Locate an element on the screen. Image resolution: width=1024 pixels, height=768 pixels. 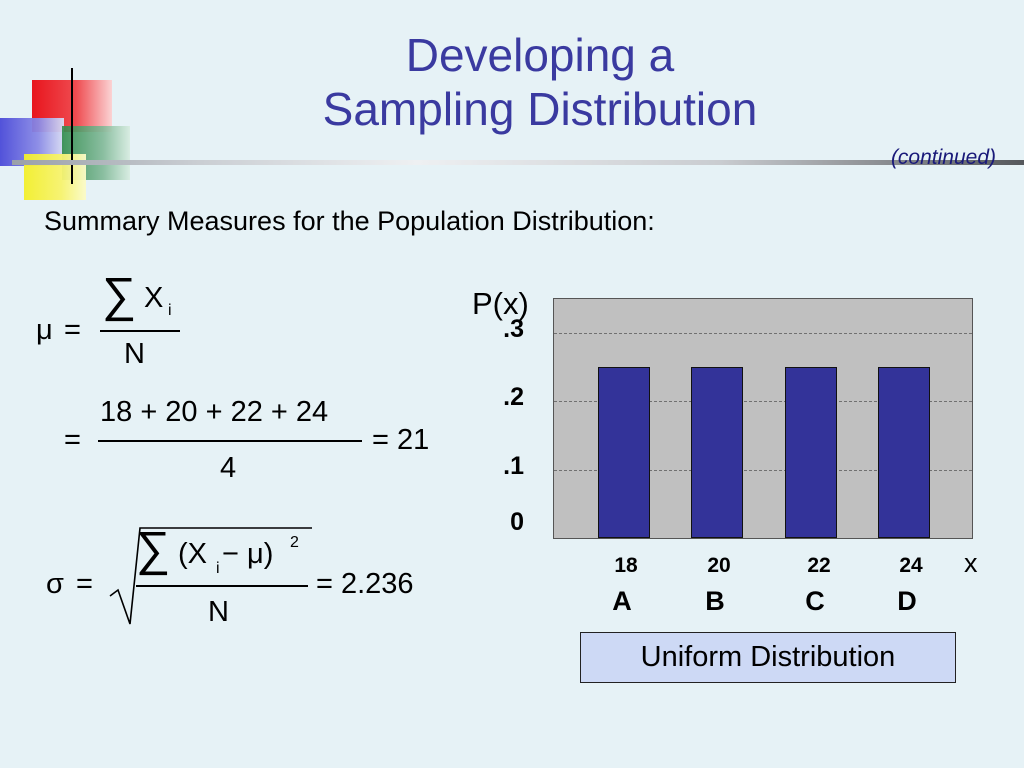
mean-x-variable: X is located at coordinates (154, 298).